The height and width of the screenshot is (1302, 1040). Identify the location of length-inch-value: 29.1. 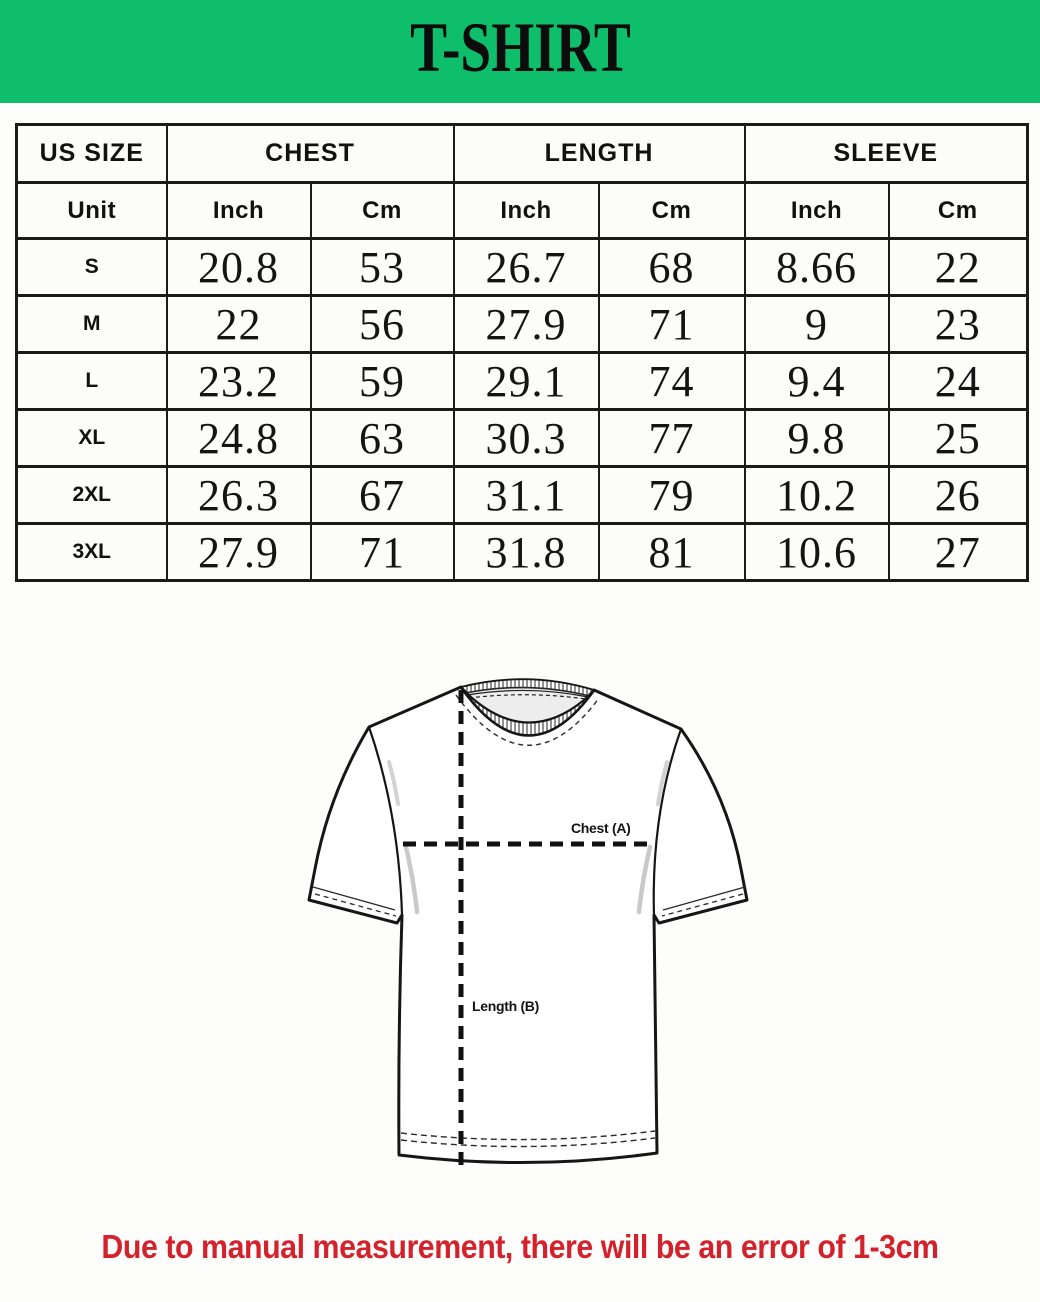
(526, 381).